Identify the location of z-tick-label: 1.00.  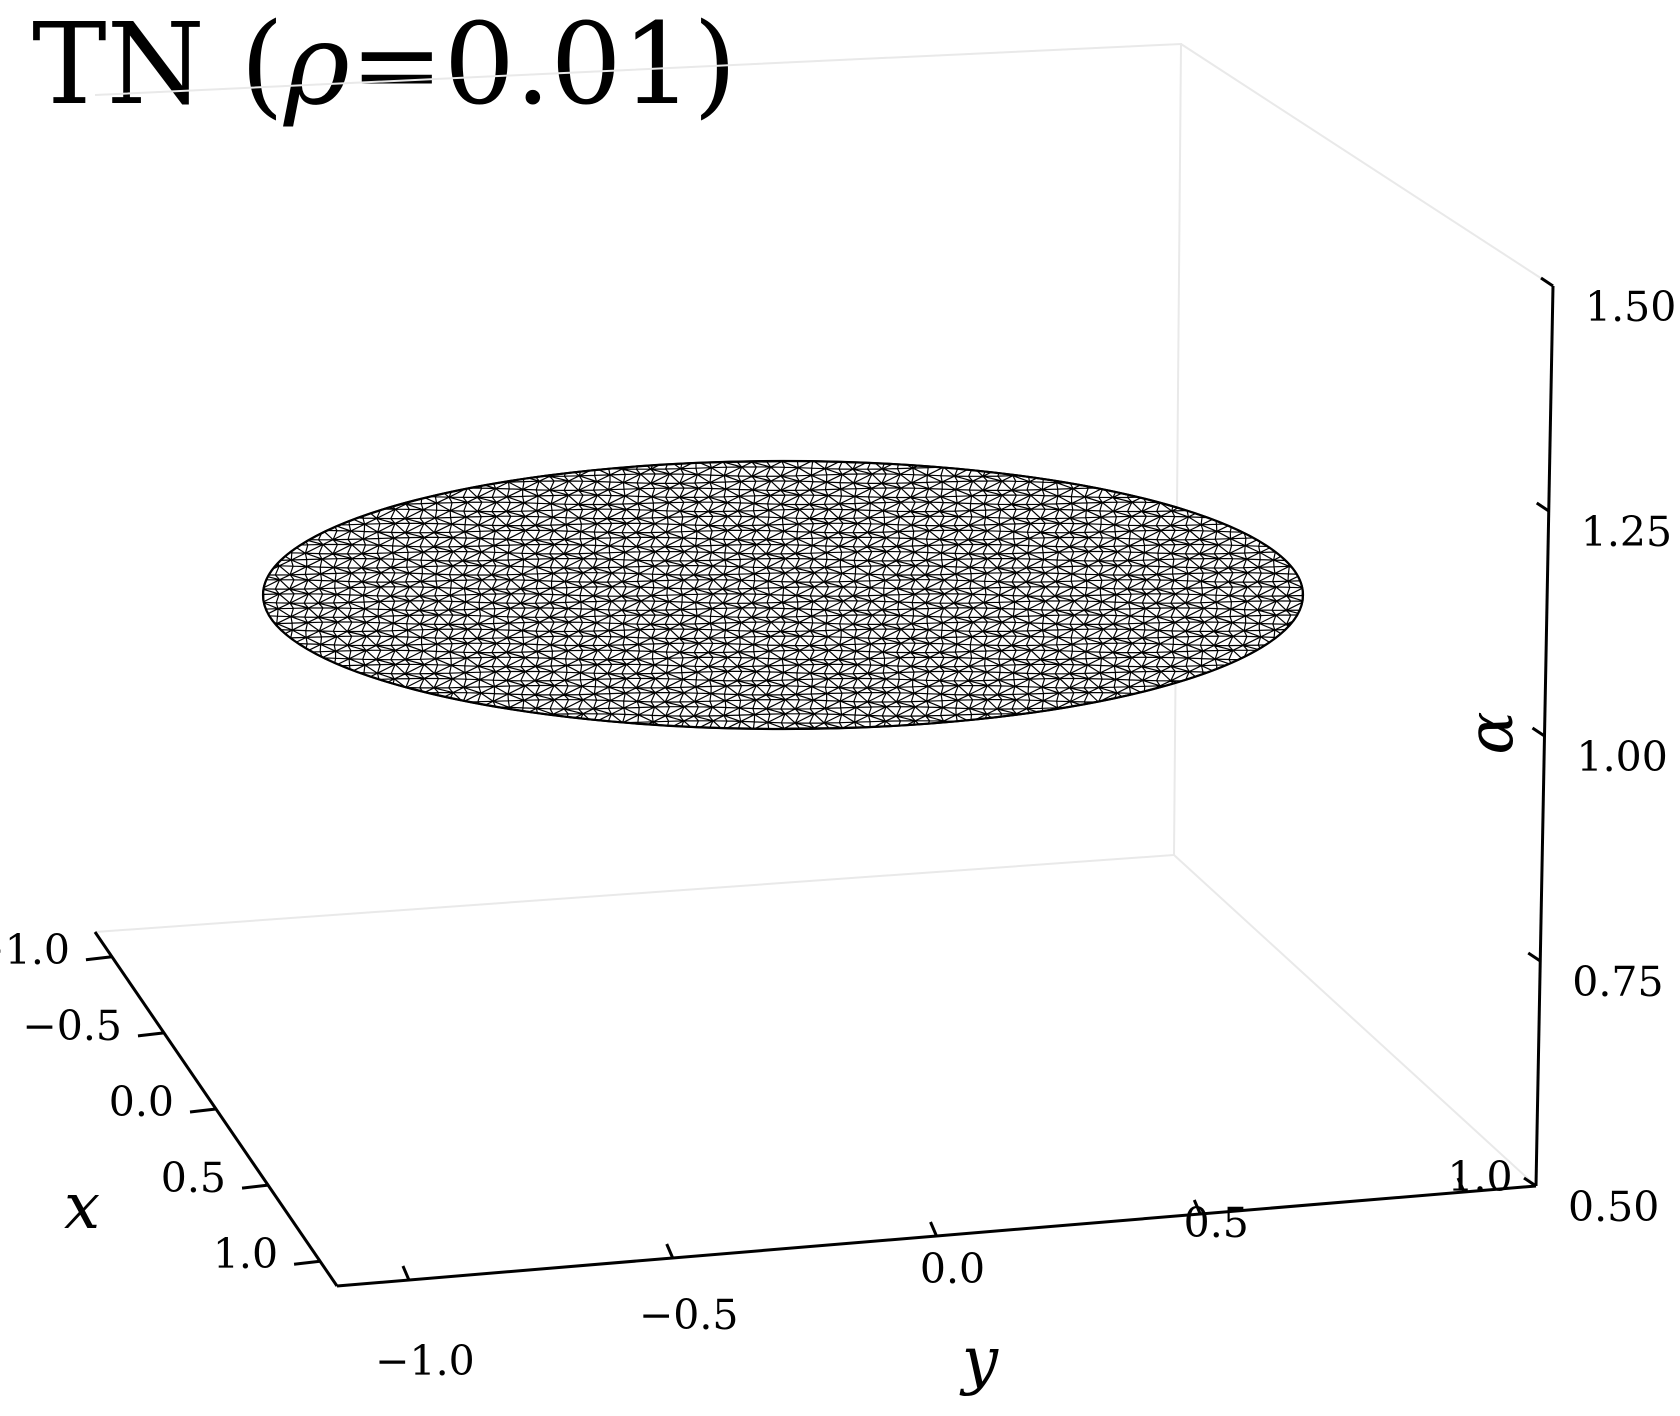
(1622, 757).